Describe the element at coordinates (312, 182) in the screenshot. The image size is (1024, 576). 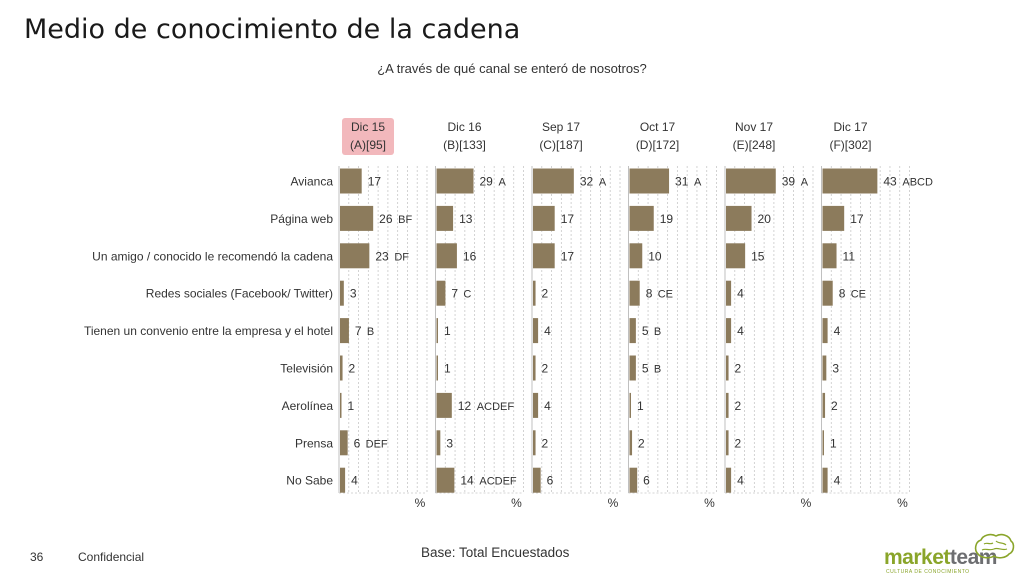
I see `category-label: Avianca` at that location.